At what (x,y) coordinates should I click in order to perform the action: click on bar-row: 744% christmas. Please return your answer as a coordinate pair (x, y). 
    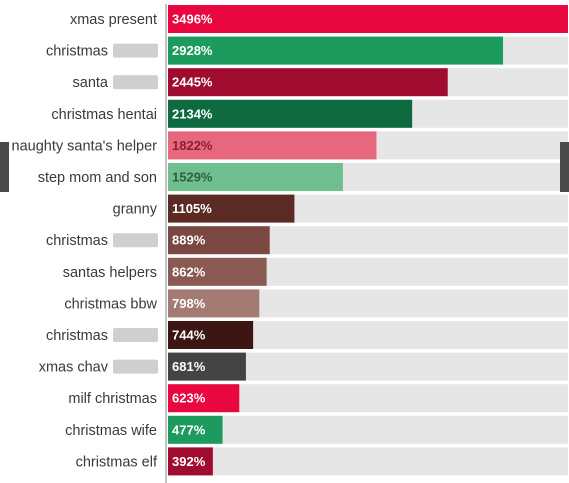
    Looking at the image, I should click on (307, 335).